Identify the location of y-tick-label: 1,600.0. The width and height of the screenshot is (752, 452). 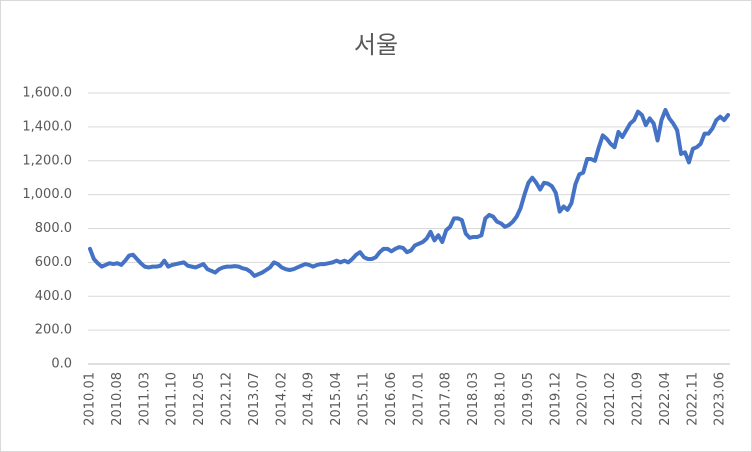
(47, 93).